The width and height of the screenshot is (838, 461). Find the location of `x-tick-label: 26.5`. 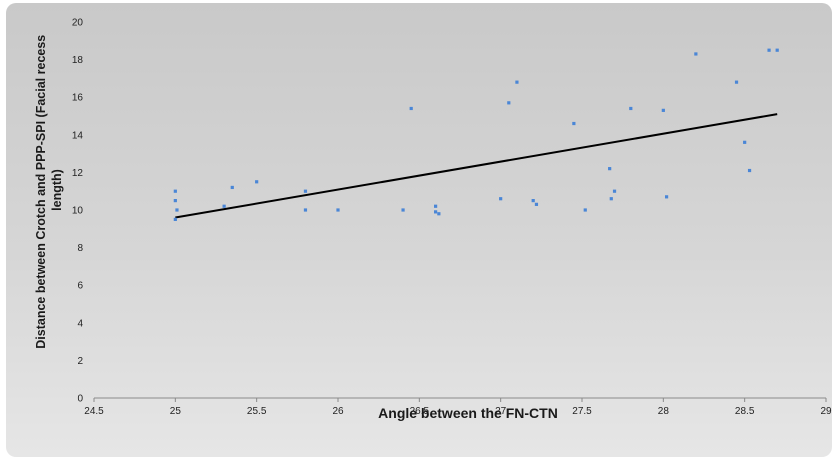

x-tick-label: 26.5 is located at coordinates (420, 411).